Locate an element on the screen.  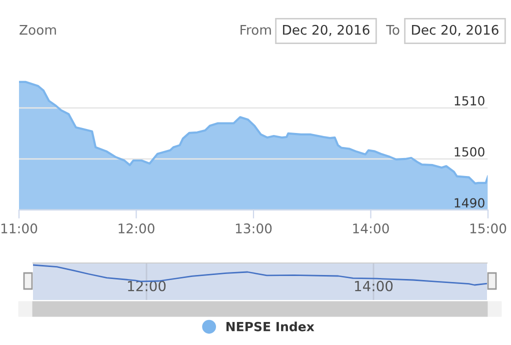
y-tick-label: 1510 is located at coordinates (469, 101).